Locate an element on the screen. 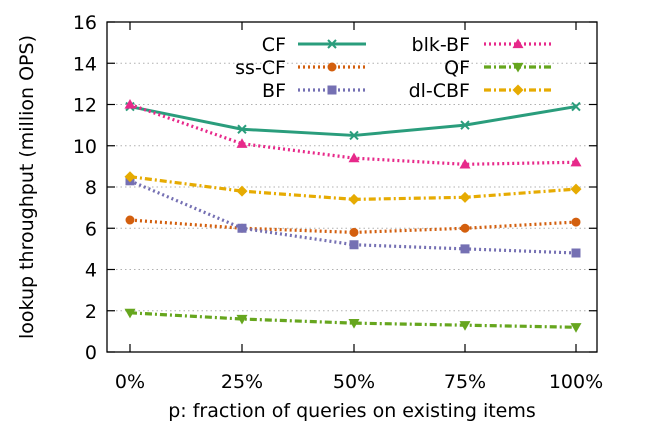  legend-label: QF is located at coordinates (457, 68).